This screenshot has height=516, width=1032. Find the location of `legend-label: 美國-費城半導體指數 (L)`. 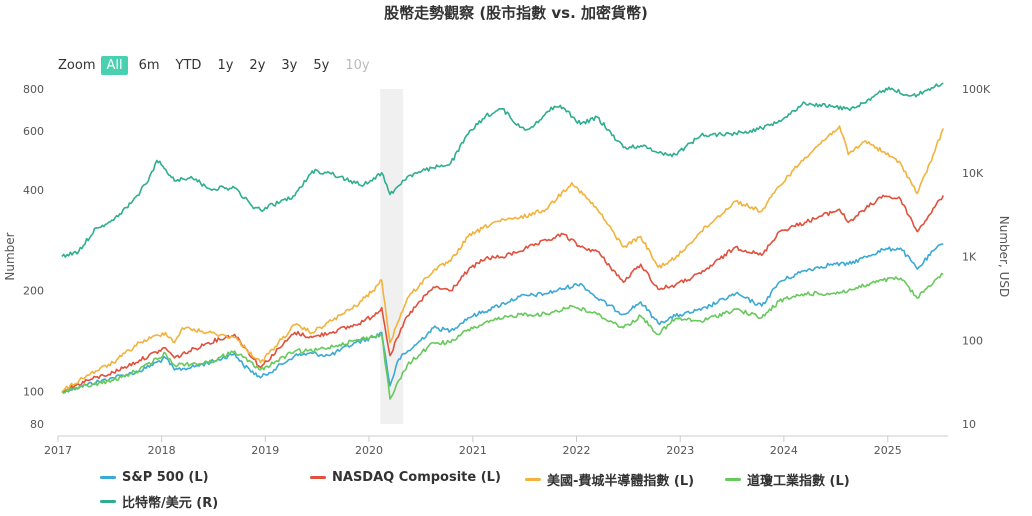

legend-label: 美國-費城半導體指數 (L) is located at coordinates (621, 481).